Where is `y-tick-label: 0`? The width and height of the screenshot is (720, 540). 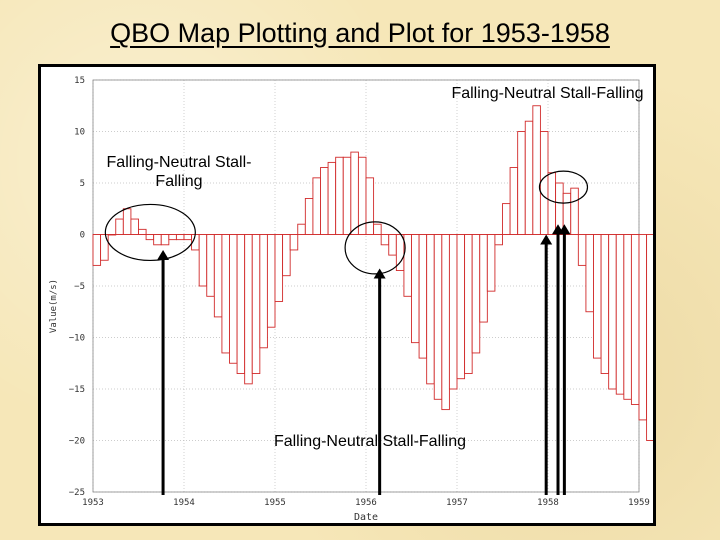
y-tick-label: 0 is located at coordinates (82, 236).